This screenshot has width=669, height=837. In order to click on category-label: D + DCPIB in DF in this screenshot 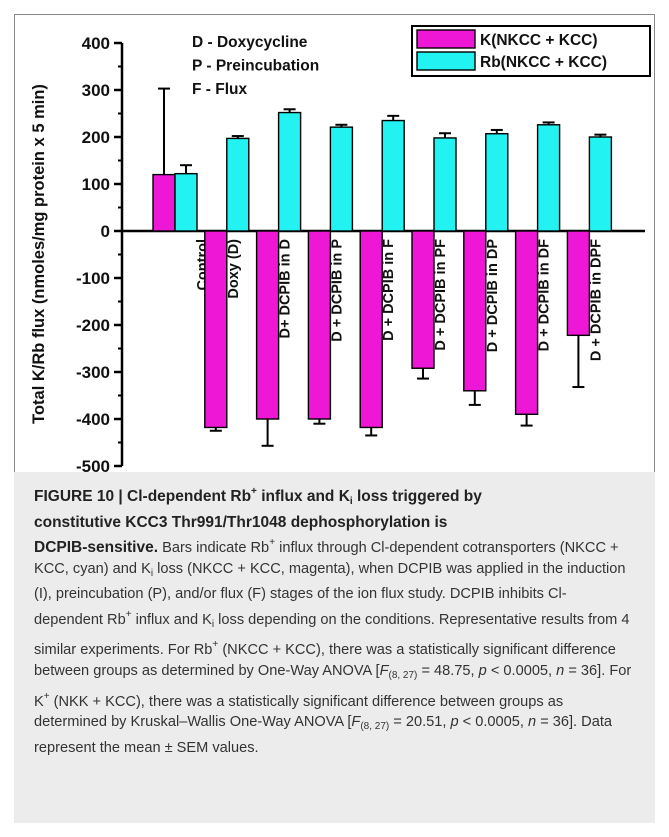, I will do `click(545, 295)`.